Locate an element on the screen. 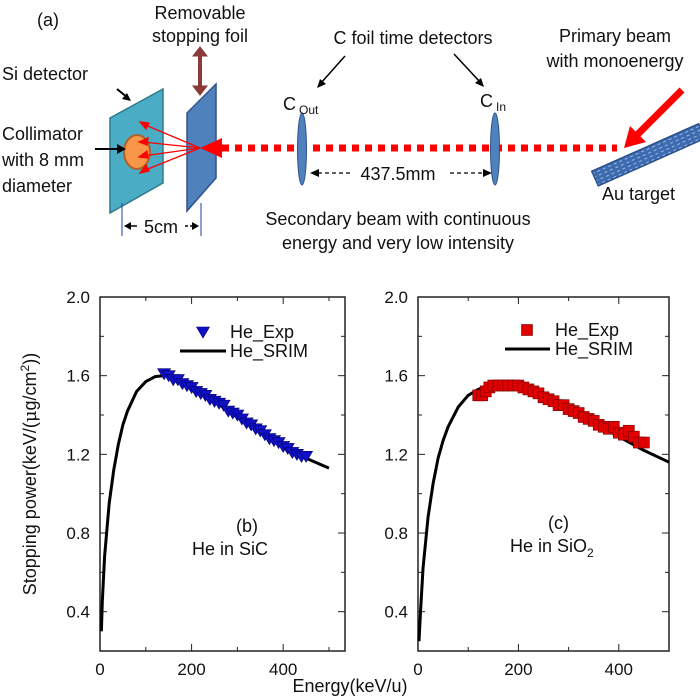  primary-beam-arrow-icon is located at coordinates (654, 117).